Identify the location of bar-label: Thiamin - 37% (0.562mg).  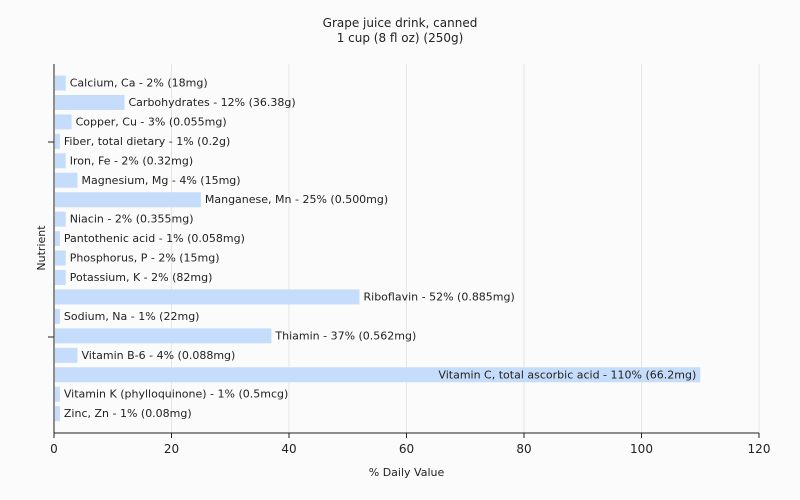
(345, 335).